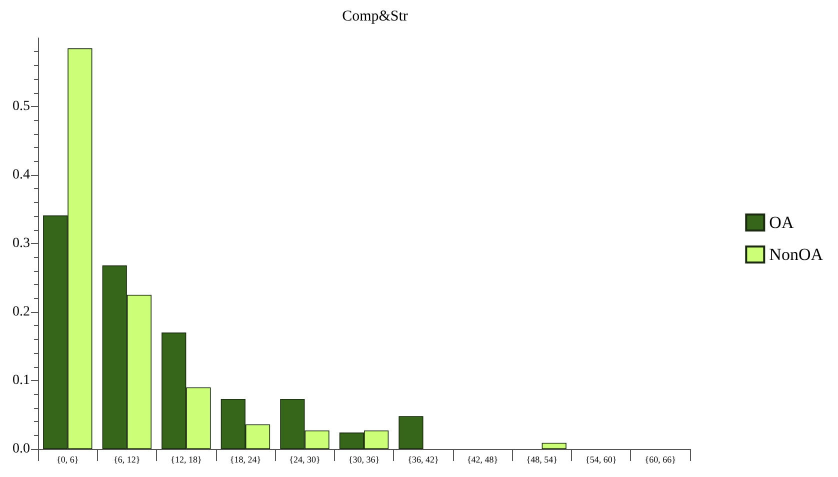  I want to click on x-tick-label: {6, 12}, so click(127, 459).